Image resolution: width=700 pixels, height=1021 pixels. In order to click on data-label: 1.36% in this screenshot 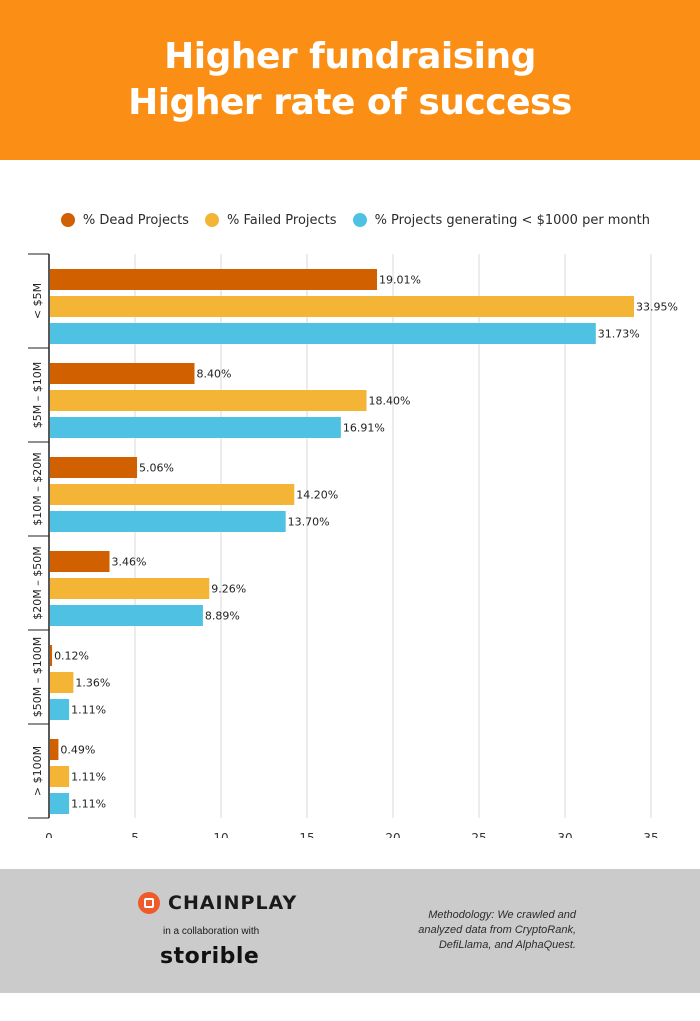, I will do `click(92, 683)`.